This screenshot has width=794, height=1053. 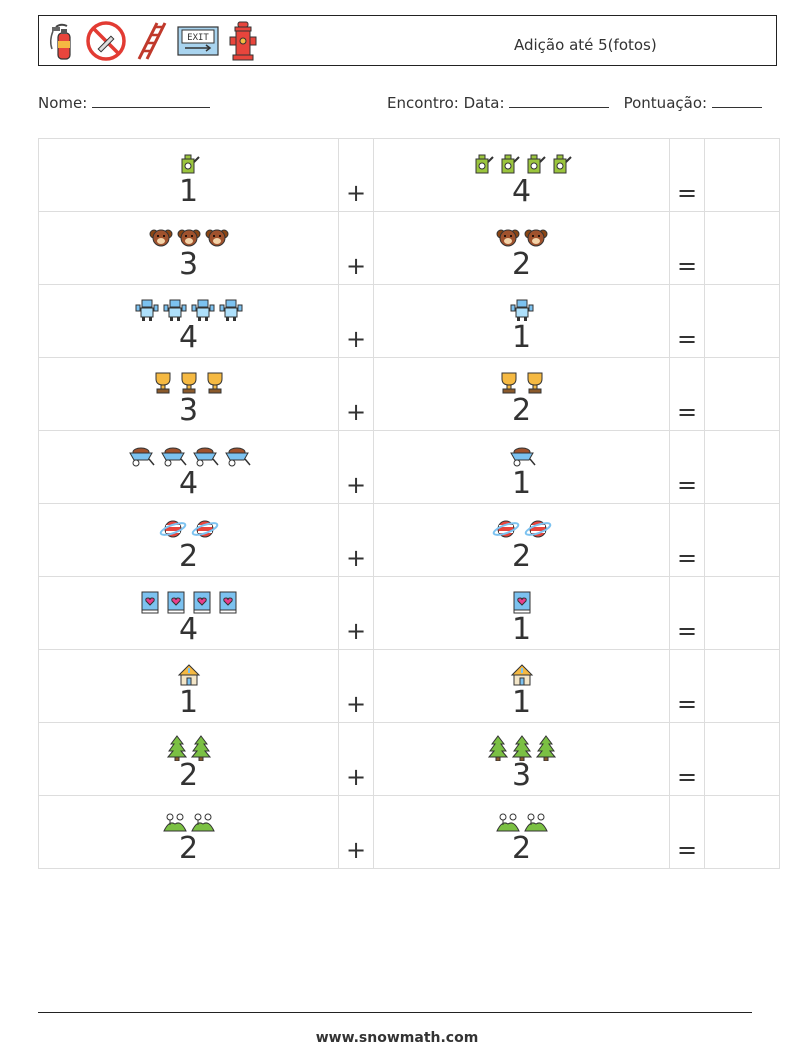 What do you see at coordinates (409, 175) in the screenshot?
I see `problem-row: 1 +4 =` at bounding box center [409, 175].